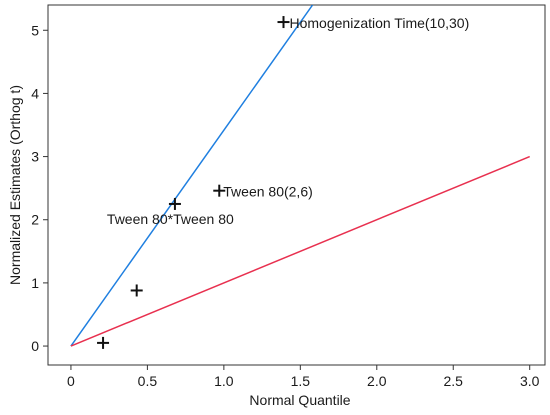 Image resolution: width=550 pixels, height=415 pixels. I want to click on y-tick-label: 2, so click(35, 220).